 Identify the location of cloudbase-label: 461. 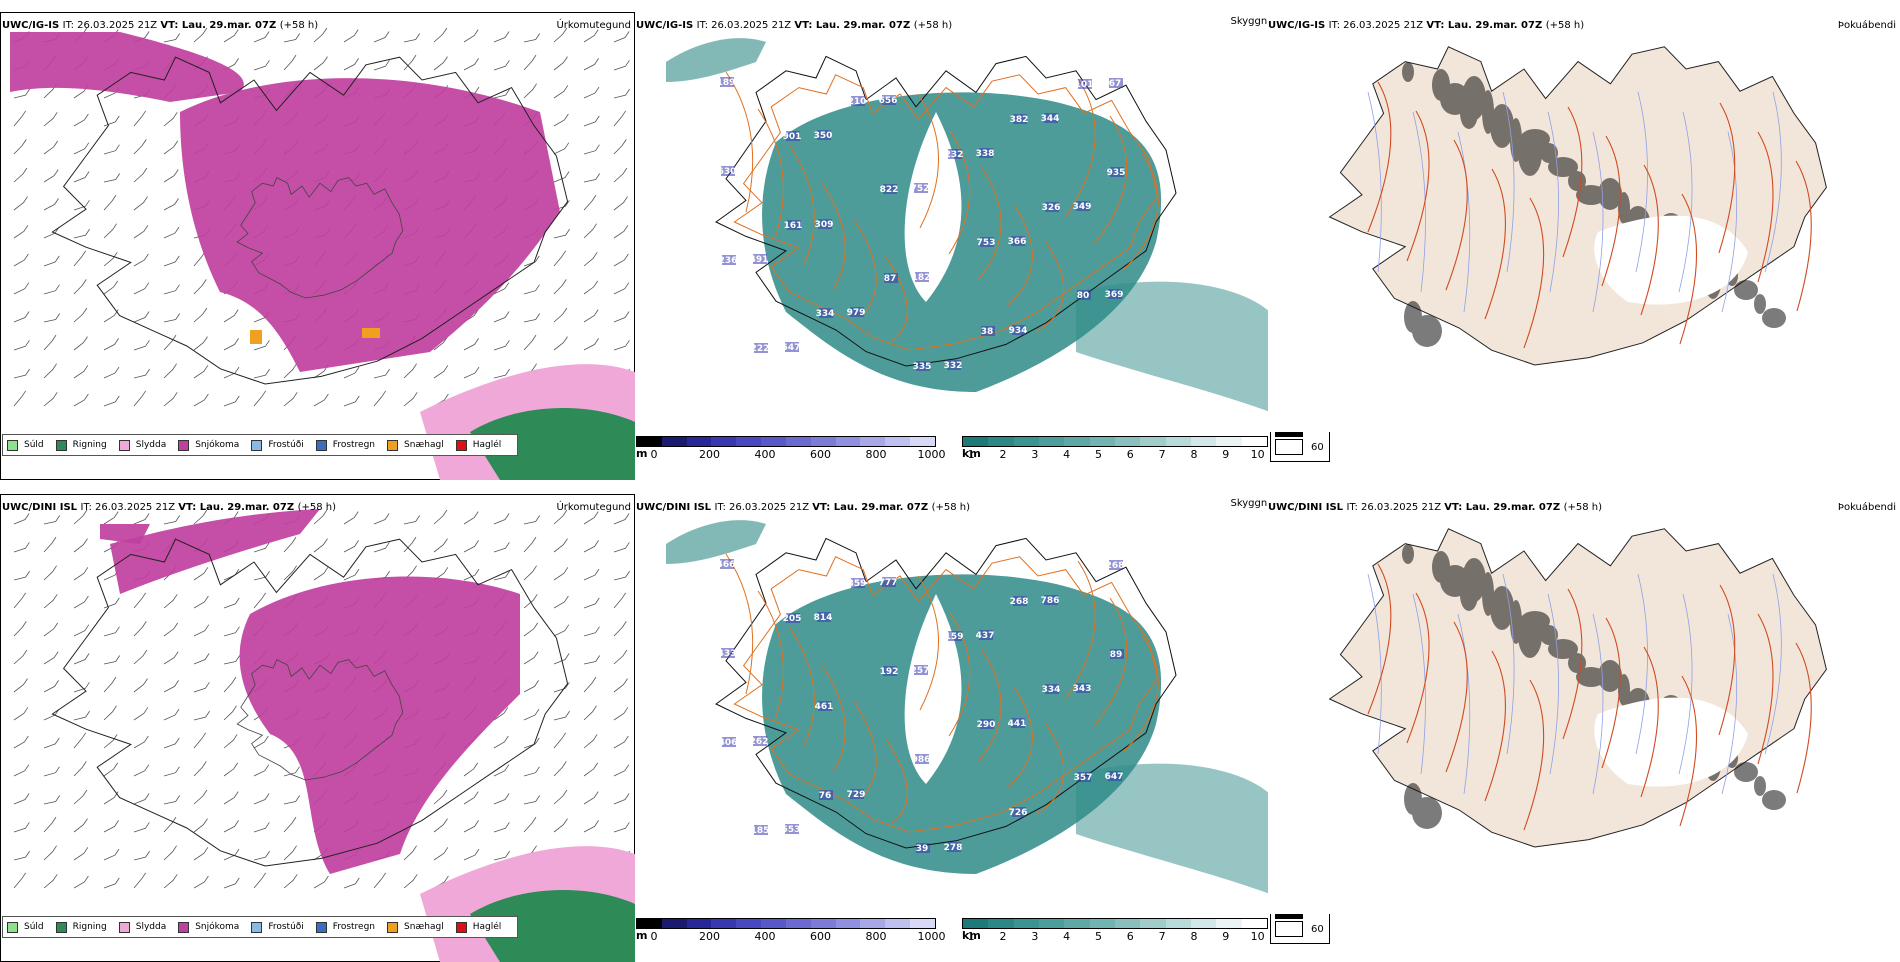
(824, 707).